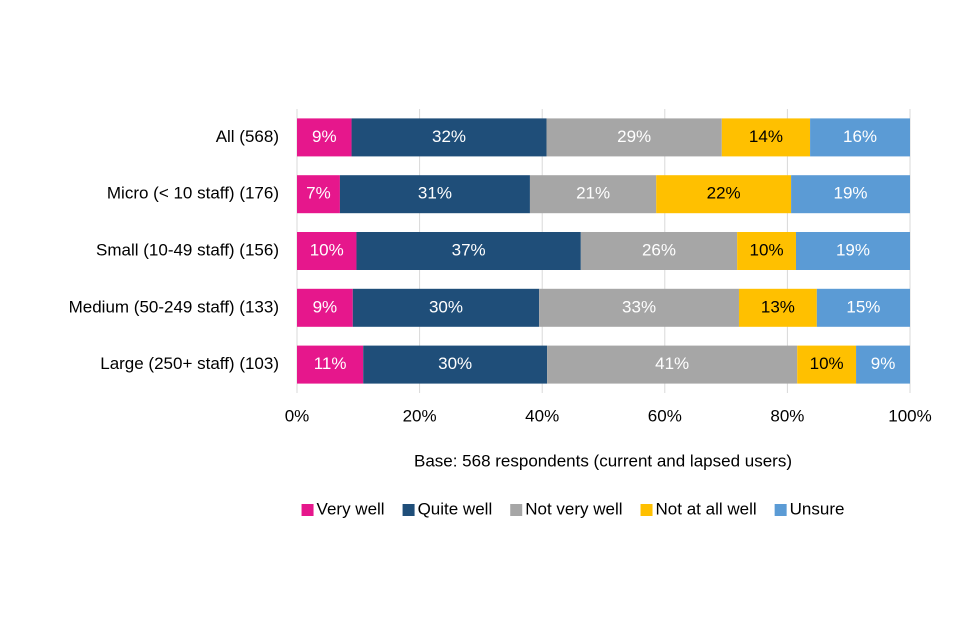 This screenshot has height=640, width=960. I want to click on data-label: 33%, so click(639, 306).